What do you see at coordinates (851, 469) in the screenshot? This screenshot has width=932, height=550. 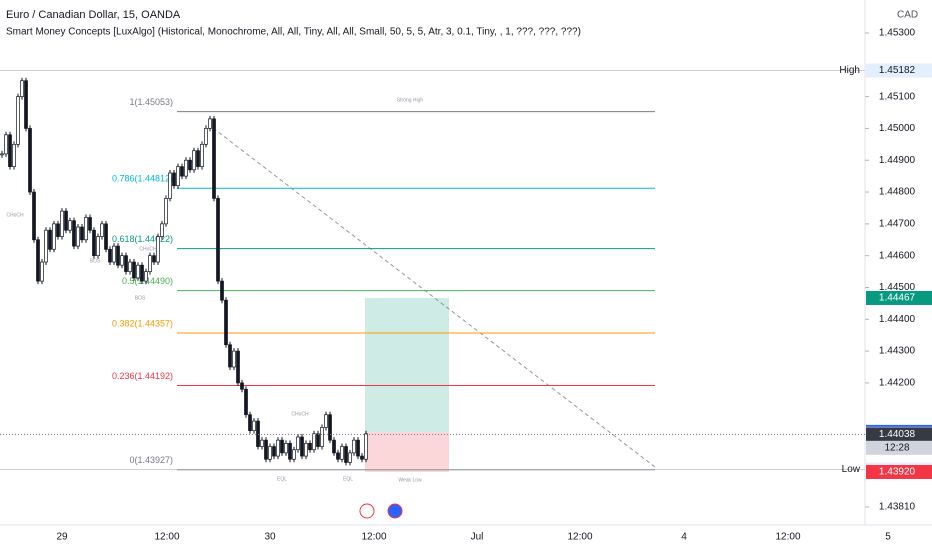 I see `level-tag: Low` at bounding box center [851, 469].